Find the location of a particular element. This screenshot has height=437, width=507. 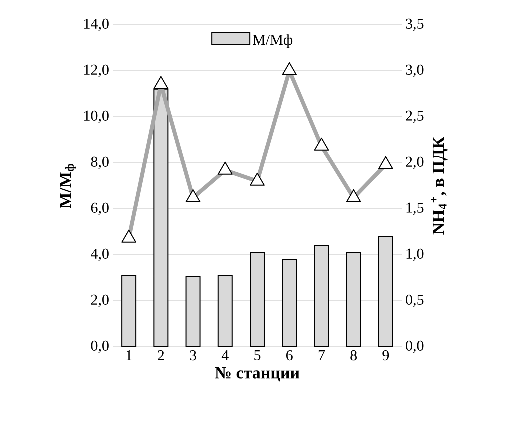

x-tick-label: 6 is located at coordinates (289, 355).